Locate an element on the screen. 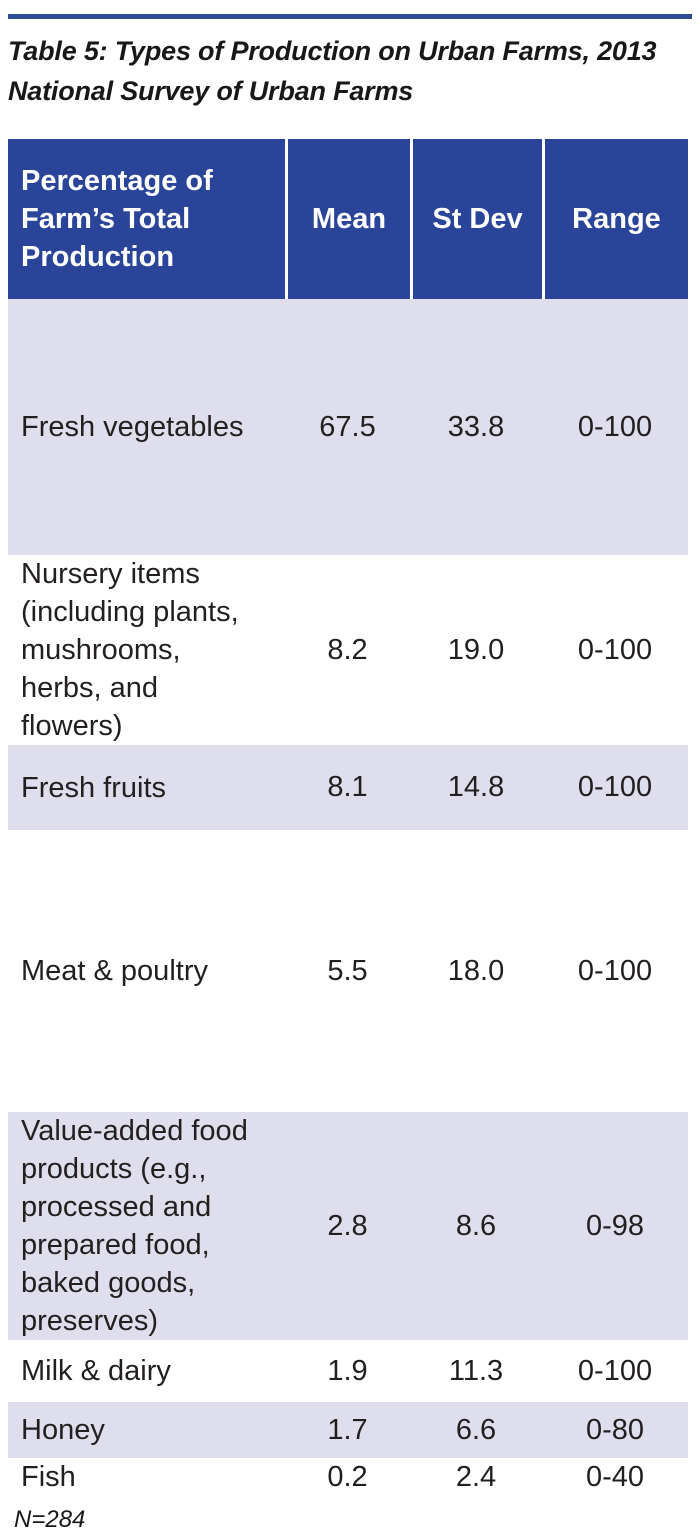  column-header-st-dev-label: St Dev is located at coordinates (477, 218).